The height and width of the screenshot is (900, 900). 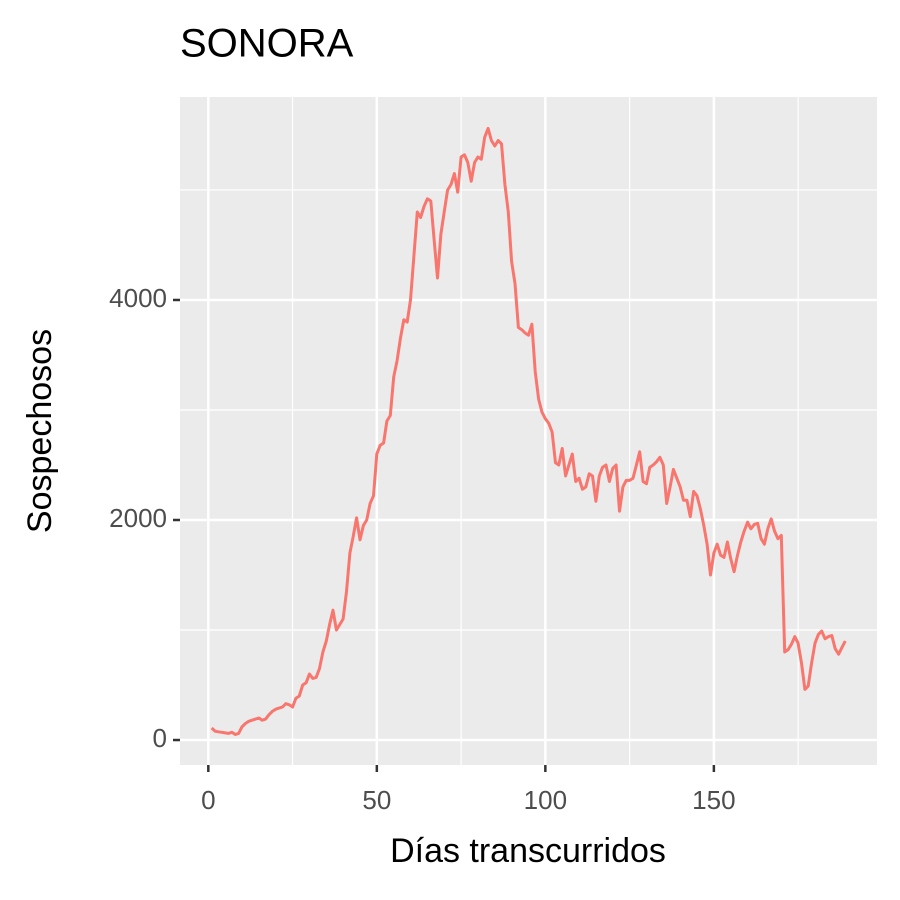 What do you see at coordinates (713, 800) in the screenshot?
I see `x-tick-label: 150` at bounding box center [713, 800].